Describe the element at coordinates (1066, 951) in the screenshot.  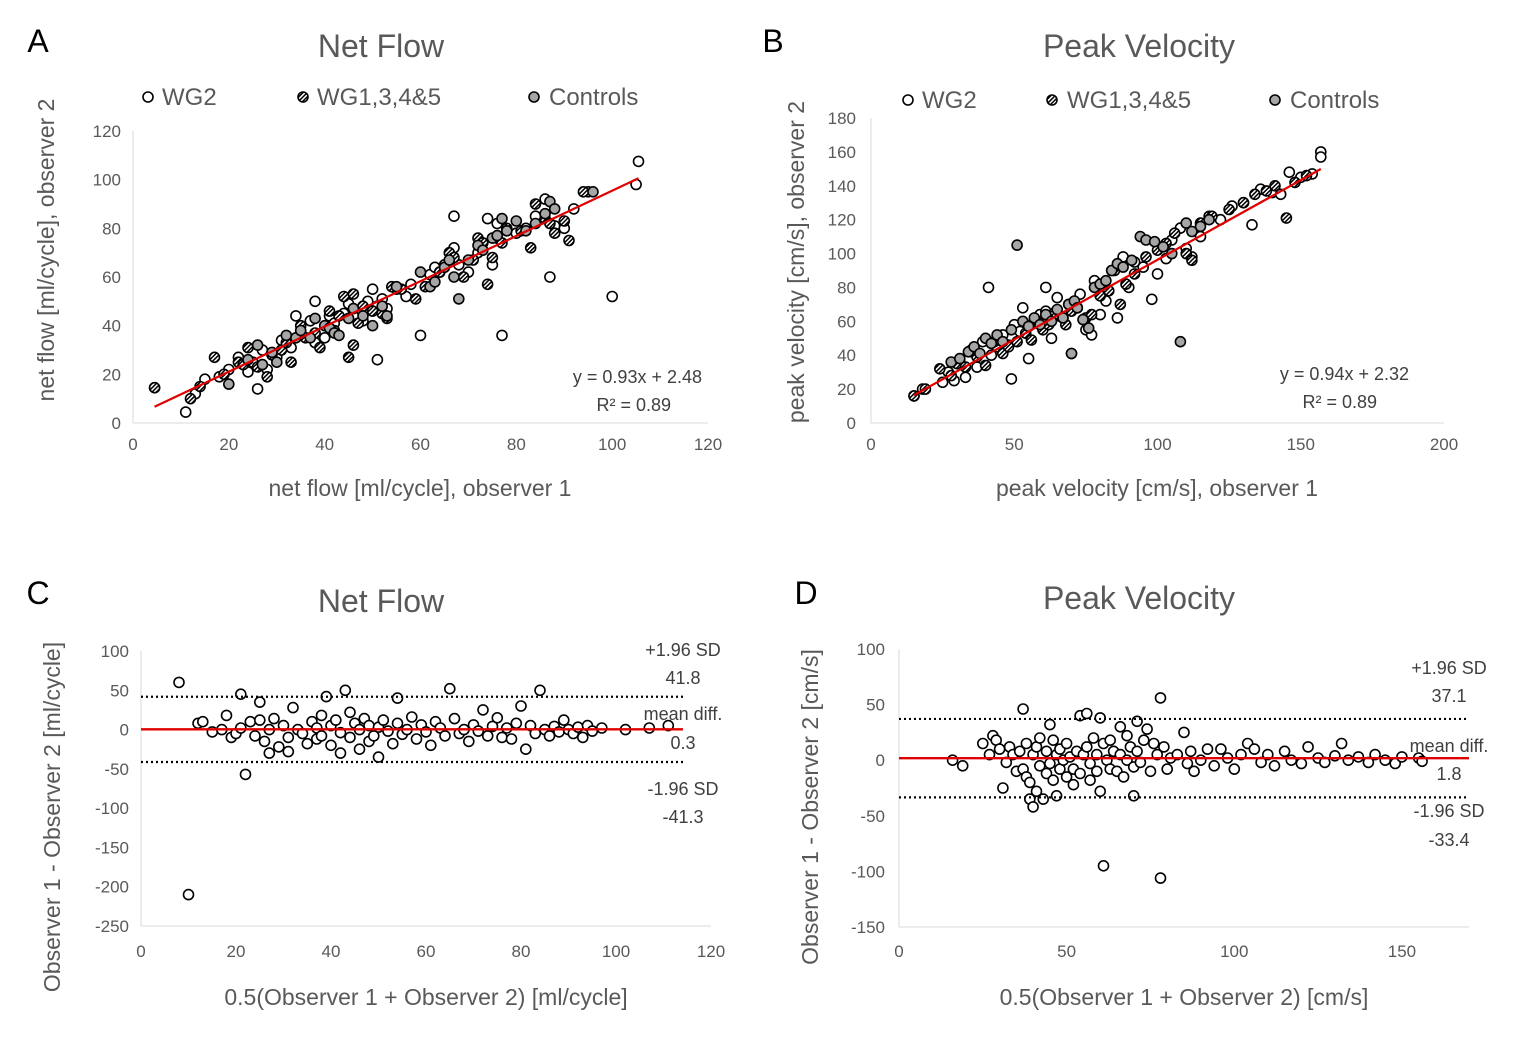
I see `x-tick-label: 50` at that location.